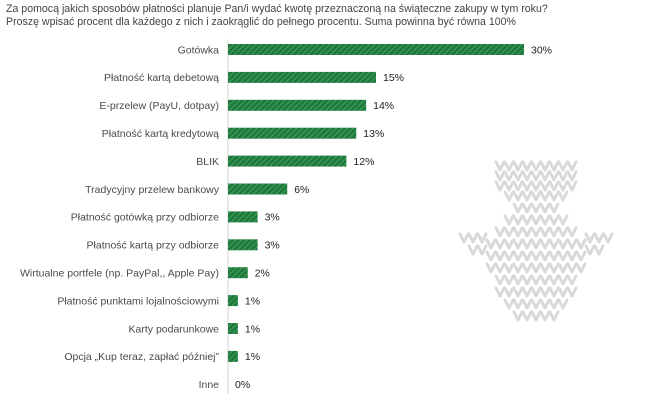  What do you see at coordinates (174, 329) in the screenshot?
I see `category-label: Karty podarunkowe` at bounding box center [174, 329].